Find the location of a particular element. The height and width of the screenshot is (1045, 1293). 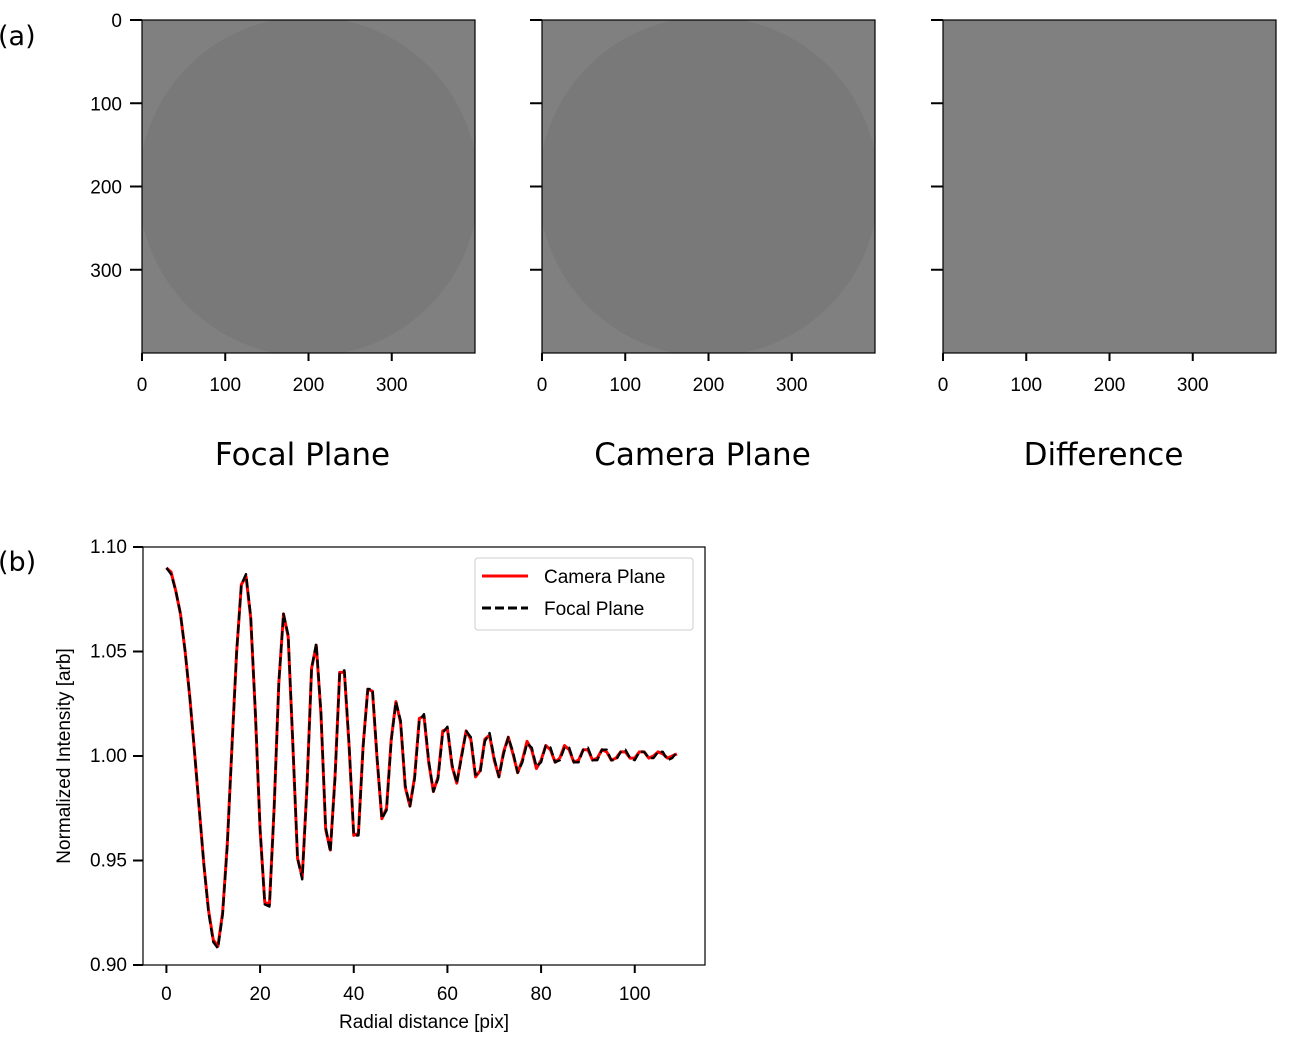

y-tick-label: 1.05 is located at coordinates (108, 652).